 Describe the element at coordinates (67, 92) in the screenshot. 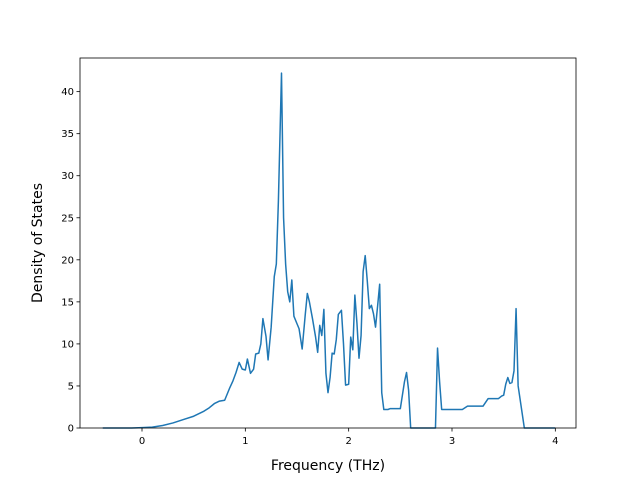

I see `y-tick-label: 40` at that location.